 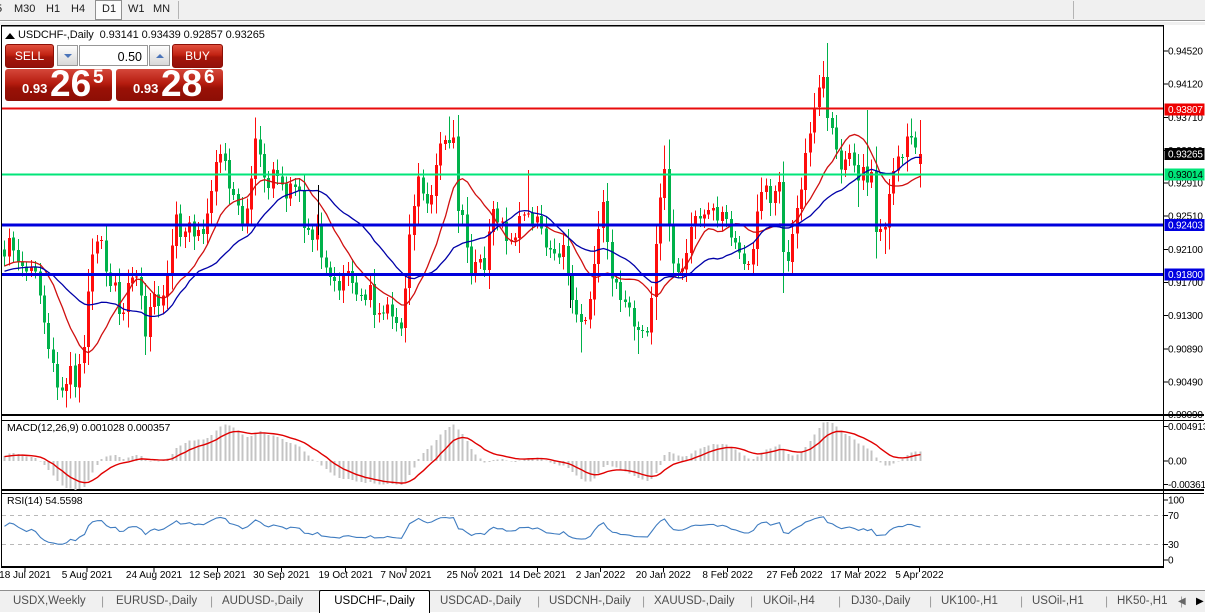 I want to click on svg-text: 27 Feb 2022, so click(x=795, y=575).